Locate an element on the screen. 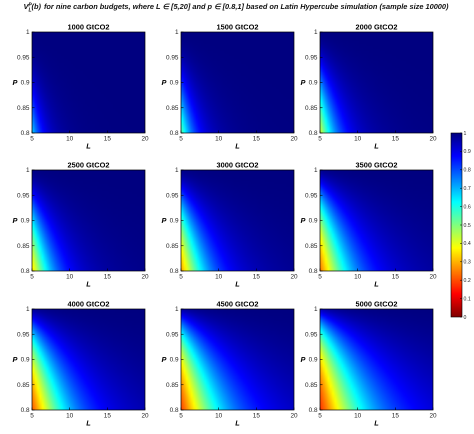  colorbar-tick-label: 0.1 is located at coordinates (467, 299).